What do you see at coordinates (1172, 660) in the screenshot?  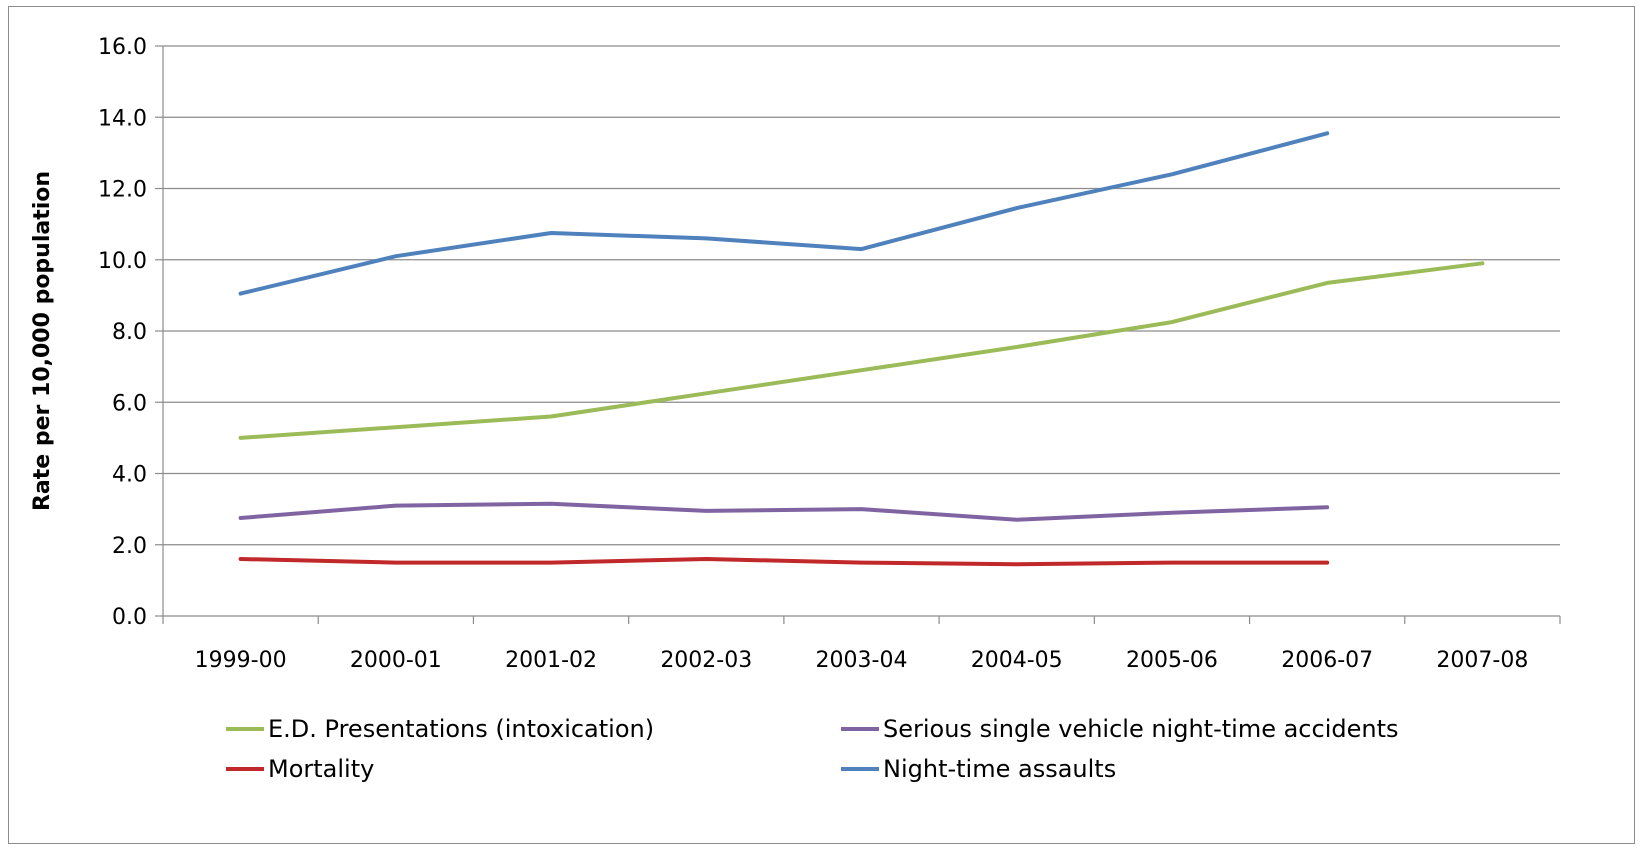 I see `x-tick-label: 2005-06` at bounding box center [1172, 660].